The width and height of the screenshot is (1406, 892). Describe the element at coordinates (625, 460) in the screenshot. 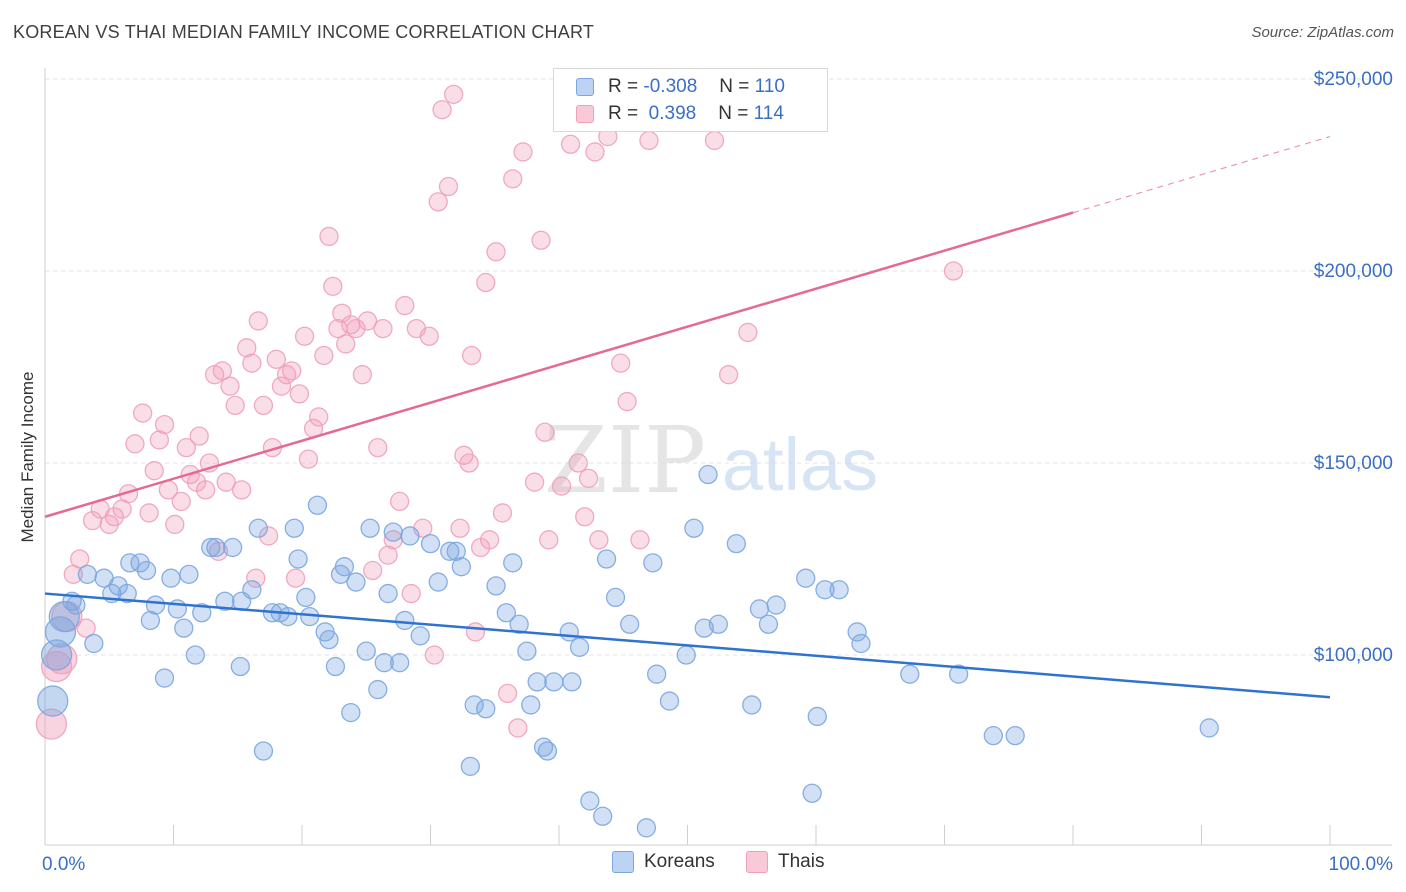

I see `watermark-zip: ZIP` at that location.